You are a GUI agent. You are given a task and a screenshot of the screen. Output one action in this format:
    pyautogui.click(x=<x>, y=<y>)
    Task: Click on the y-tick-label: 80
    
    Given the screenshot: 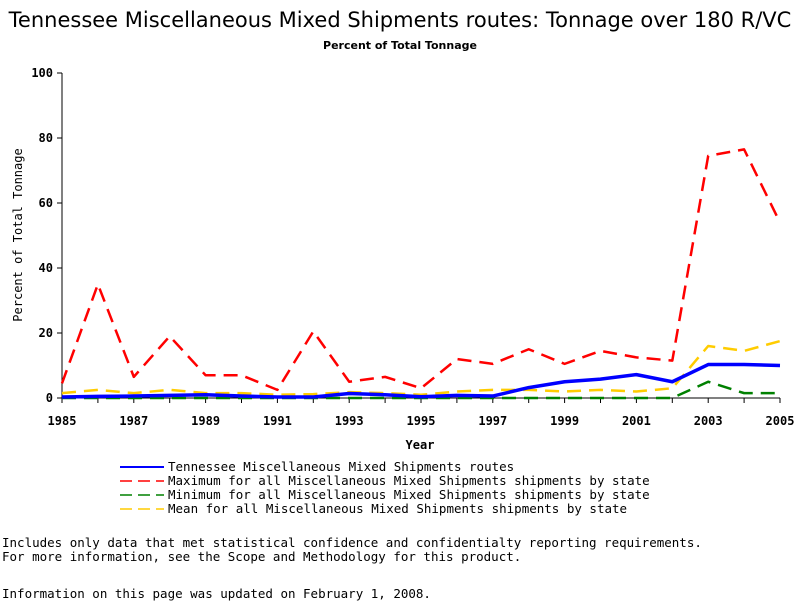 What is the action you would take?
    pyautogui.click(x=46, y=138)
    